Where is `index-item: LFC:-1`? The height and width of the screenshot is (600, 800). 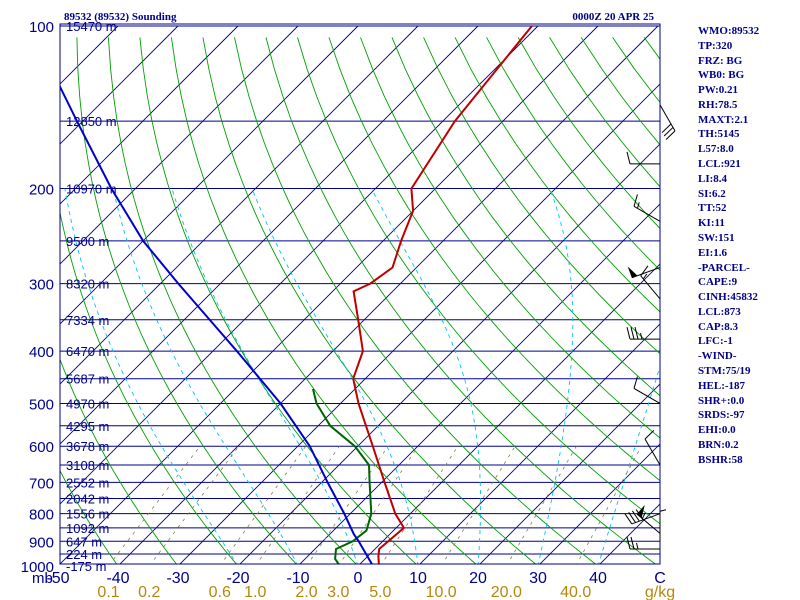
index-item: LFC:-1 is located at coordinates (715, 341).